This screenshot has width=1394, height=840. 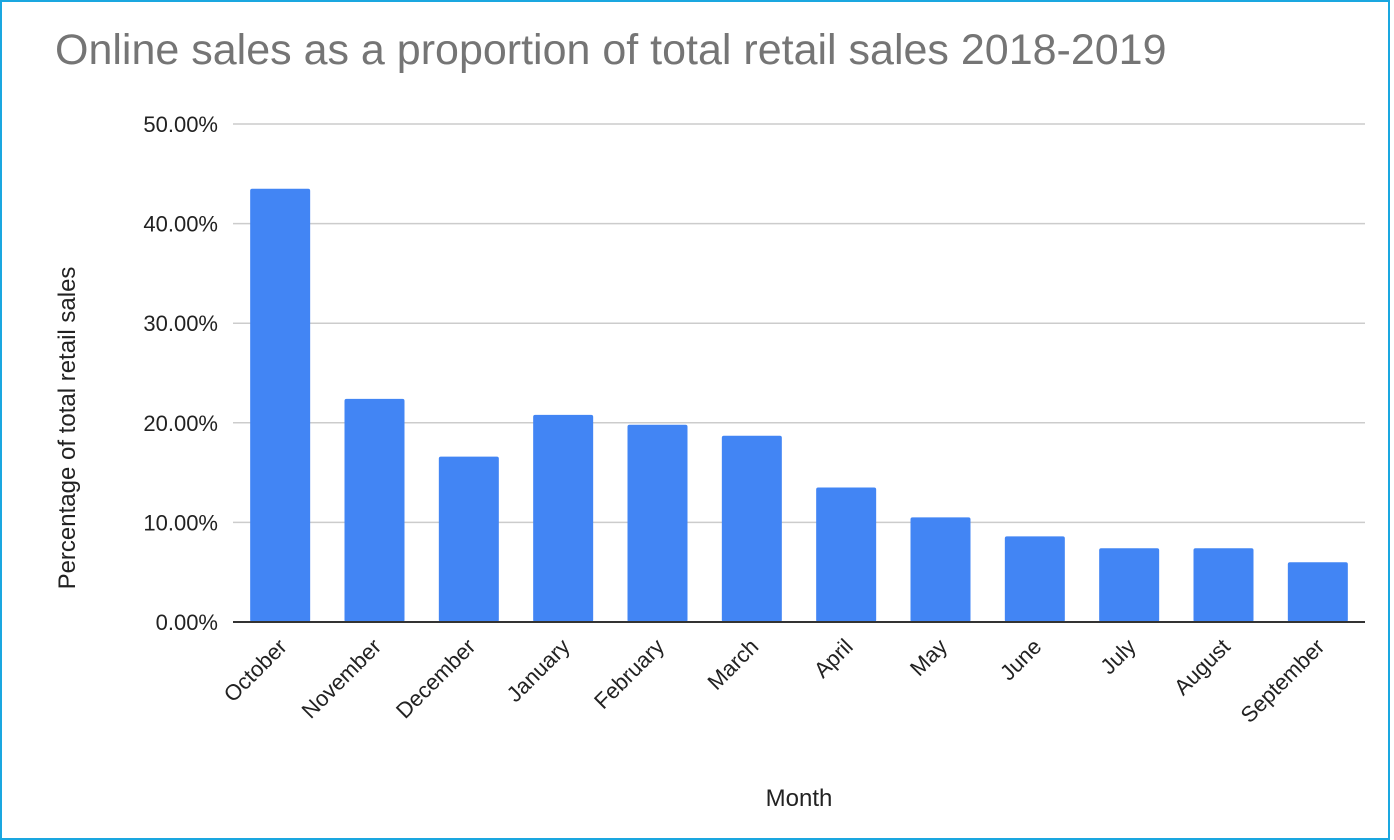 What do you see at coordinates (180, 522) in the screenshot?
I see `y-tick-label: 10.00%` at bounding box center [180, 522].